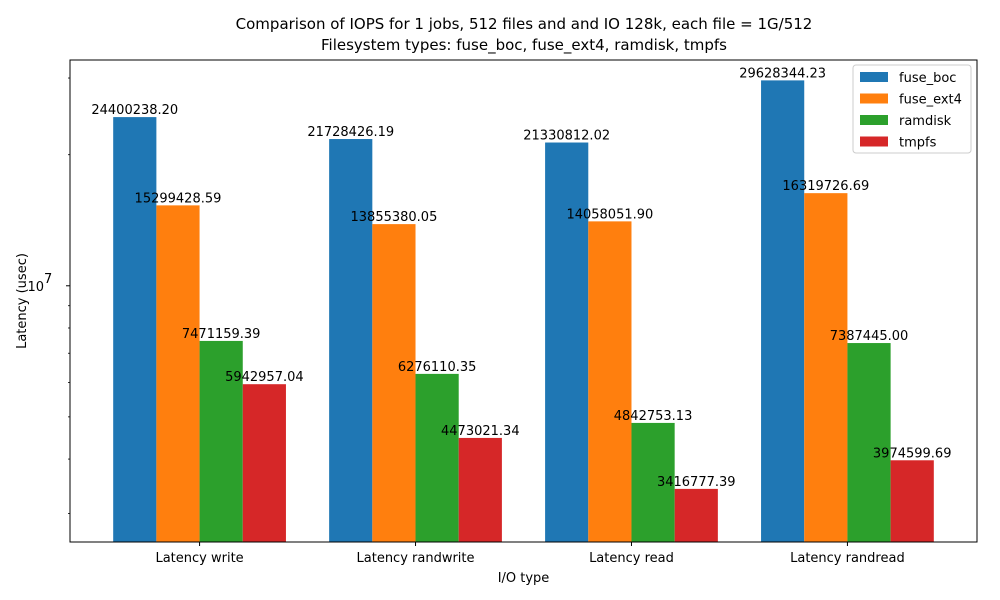 The height and width of the screenshot is (600, 1000). I want to click on data-label-tmpfs-0: 5942957.04, so click(264, 377).